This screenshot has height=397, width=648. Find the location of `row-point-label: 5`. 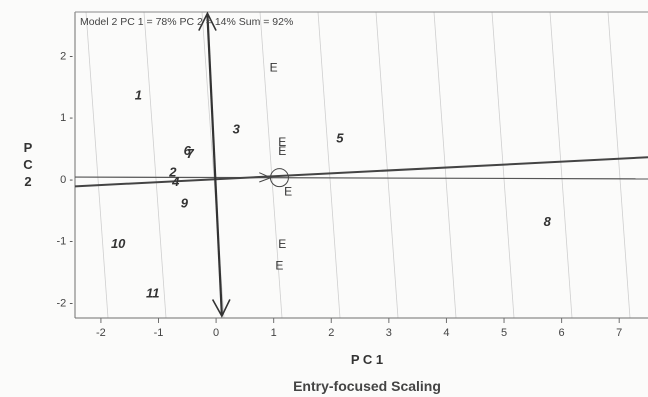

row-point-label: 5 is located at coordinates (340, 138).